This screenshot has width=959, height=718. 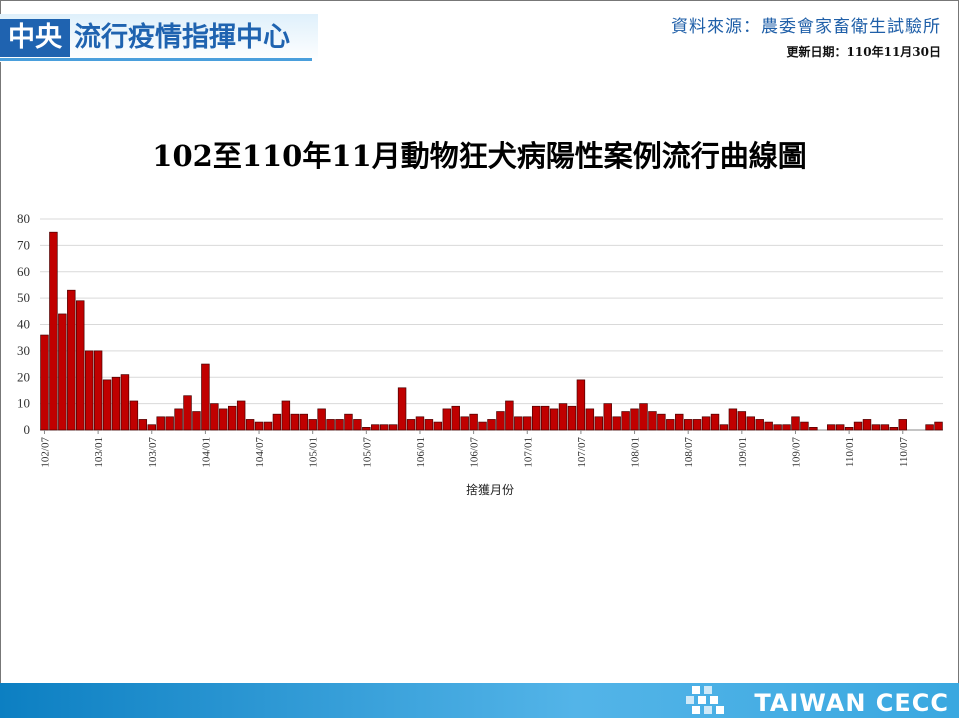 What do you see at coordinates (796, 452) in the screenshot?
I see `x-tick-label: 109/07` at bounding box center [796, 452].